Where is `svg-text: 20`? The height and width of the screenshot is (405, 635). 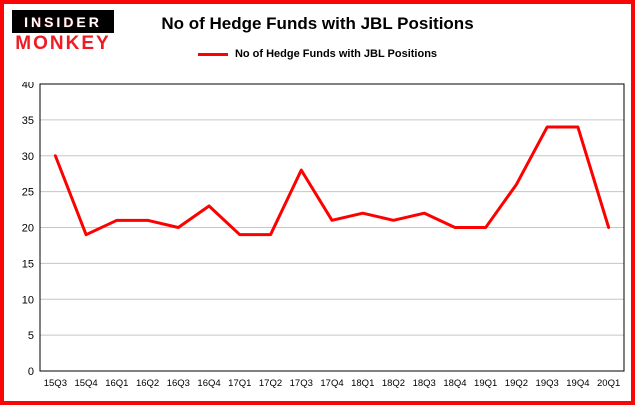 svg-text: 20 is located at coordinates (28, 229).